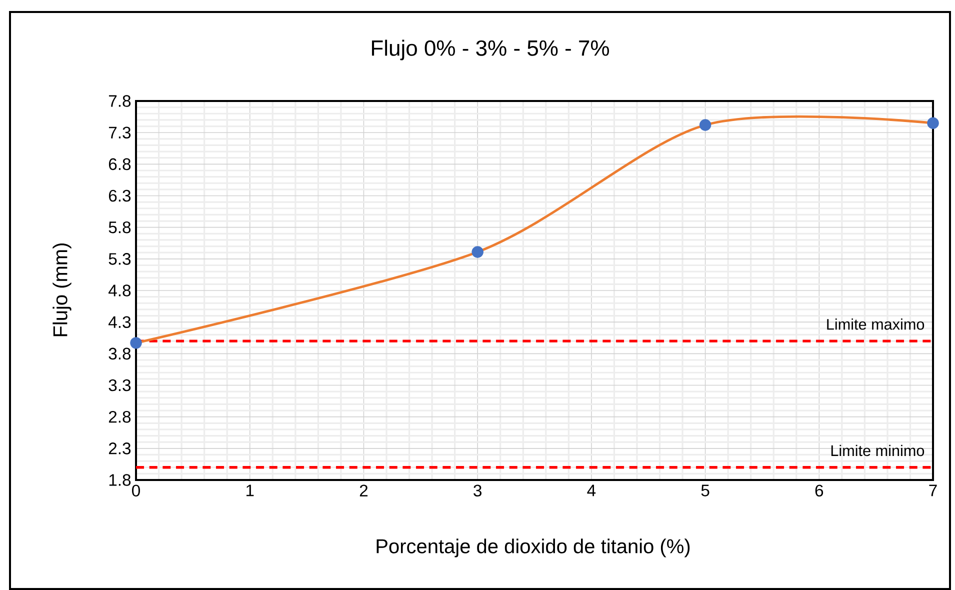 The height and width of the screenshot is (590, 955). Describe the element at coordinates (119, 416) in the screenshot. I see `y-tick-label: 2.8` at that location.